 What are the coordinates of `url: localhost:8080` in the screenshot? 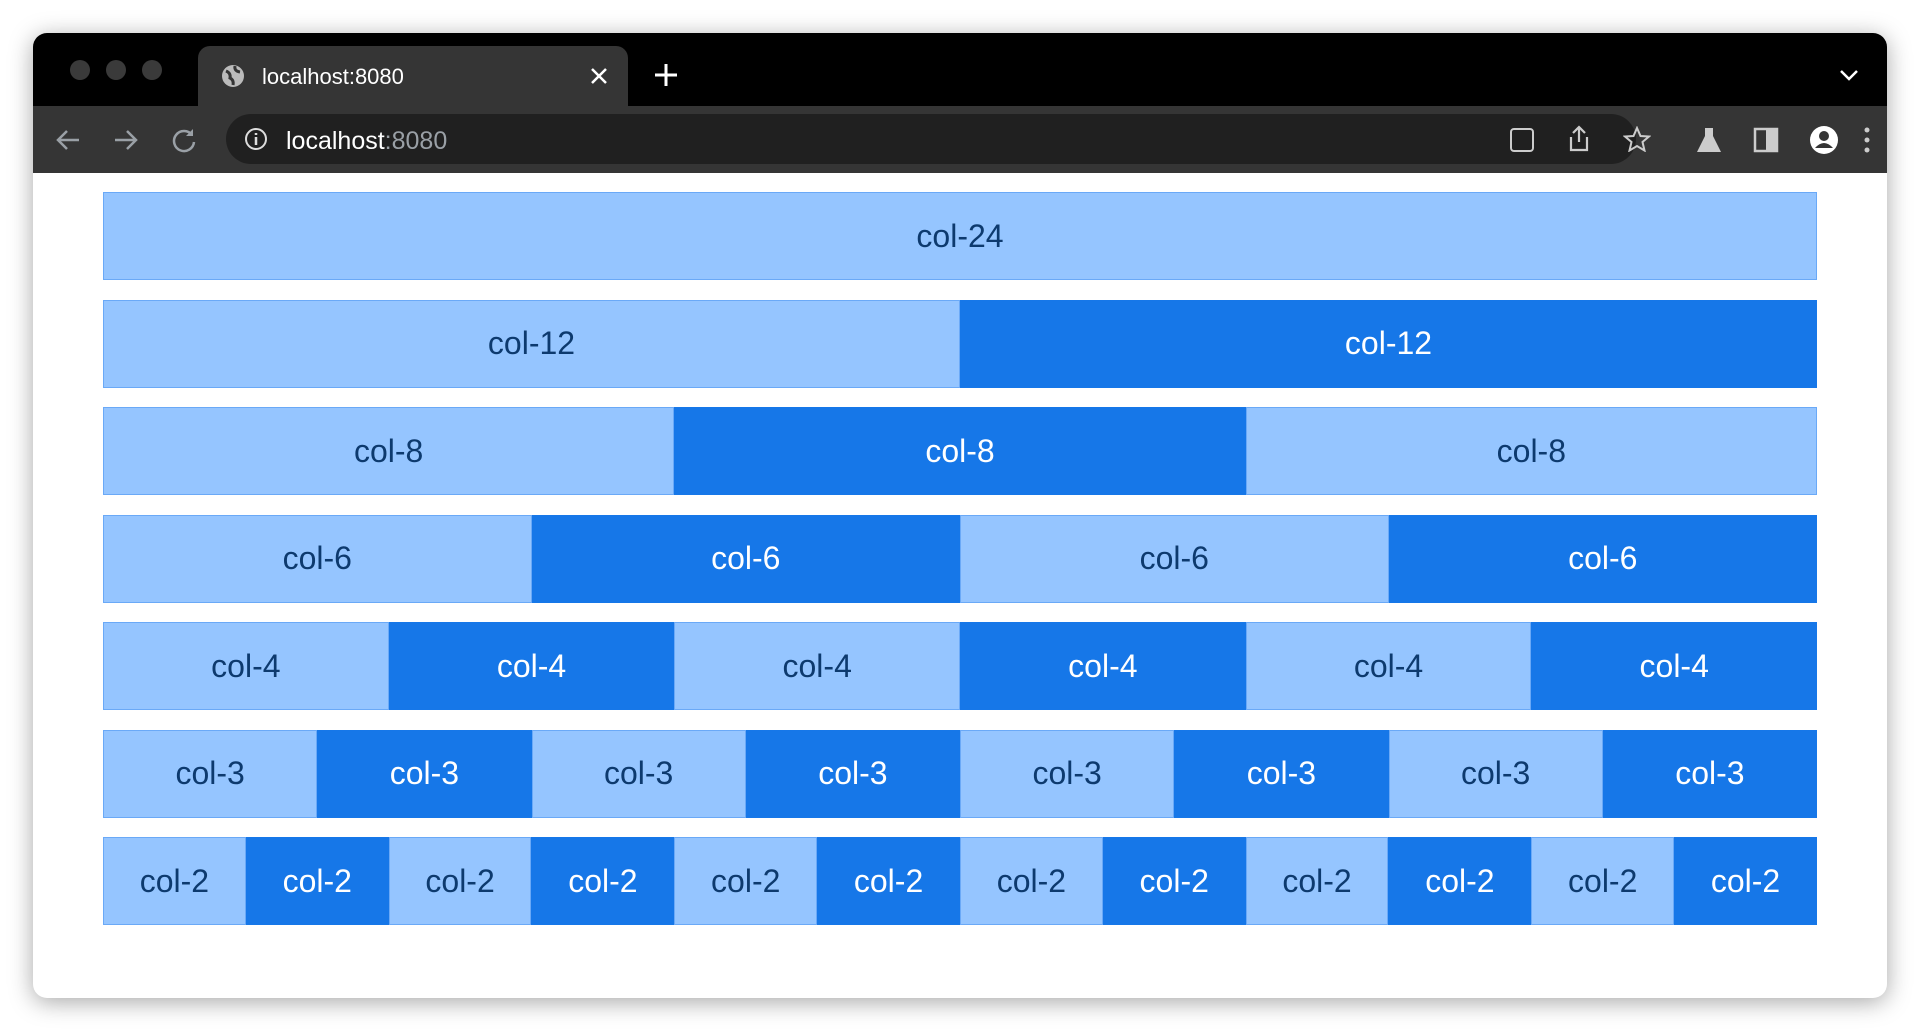 It's located at (366, 141).